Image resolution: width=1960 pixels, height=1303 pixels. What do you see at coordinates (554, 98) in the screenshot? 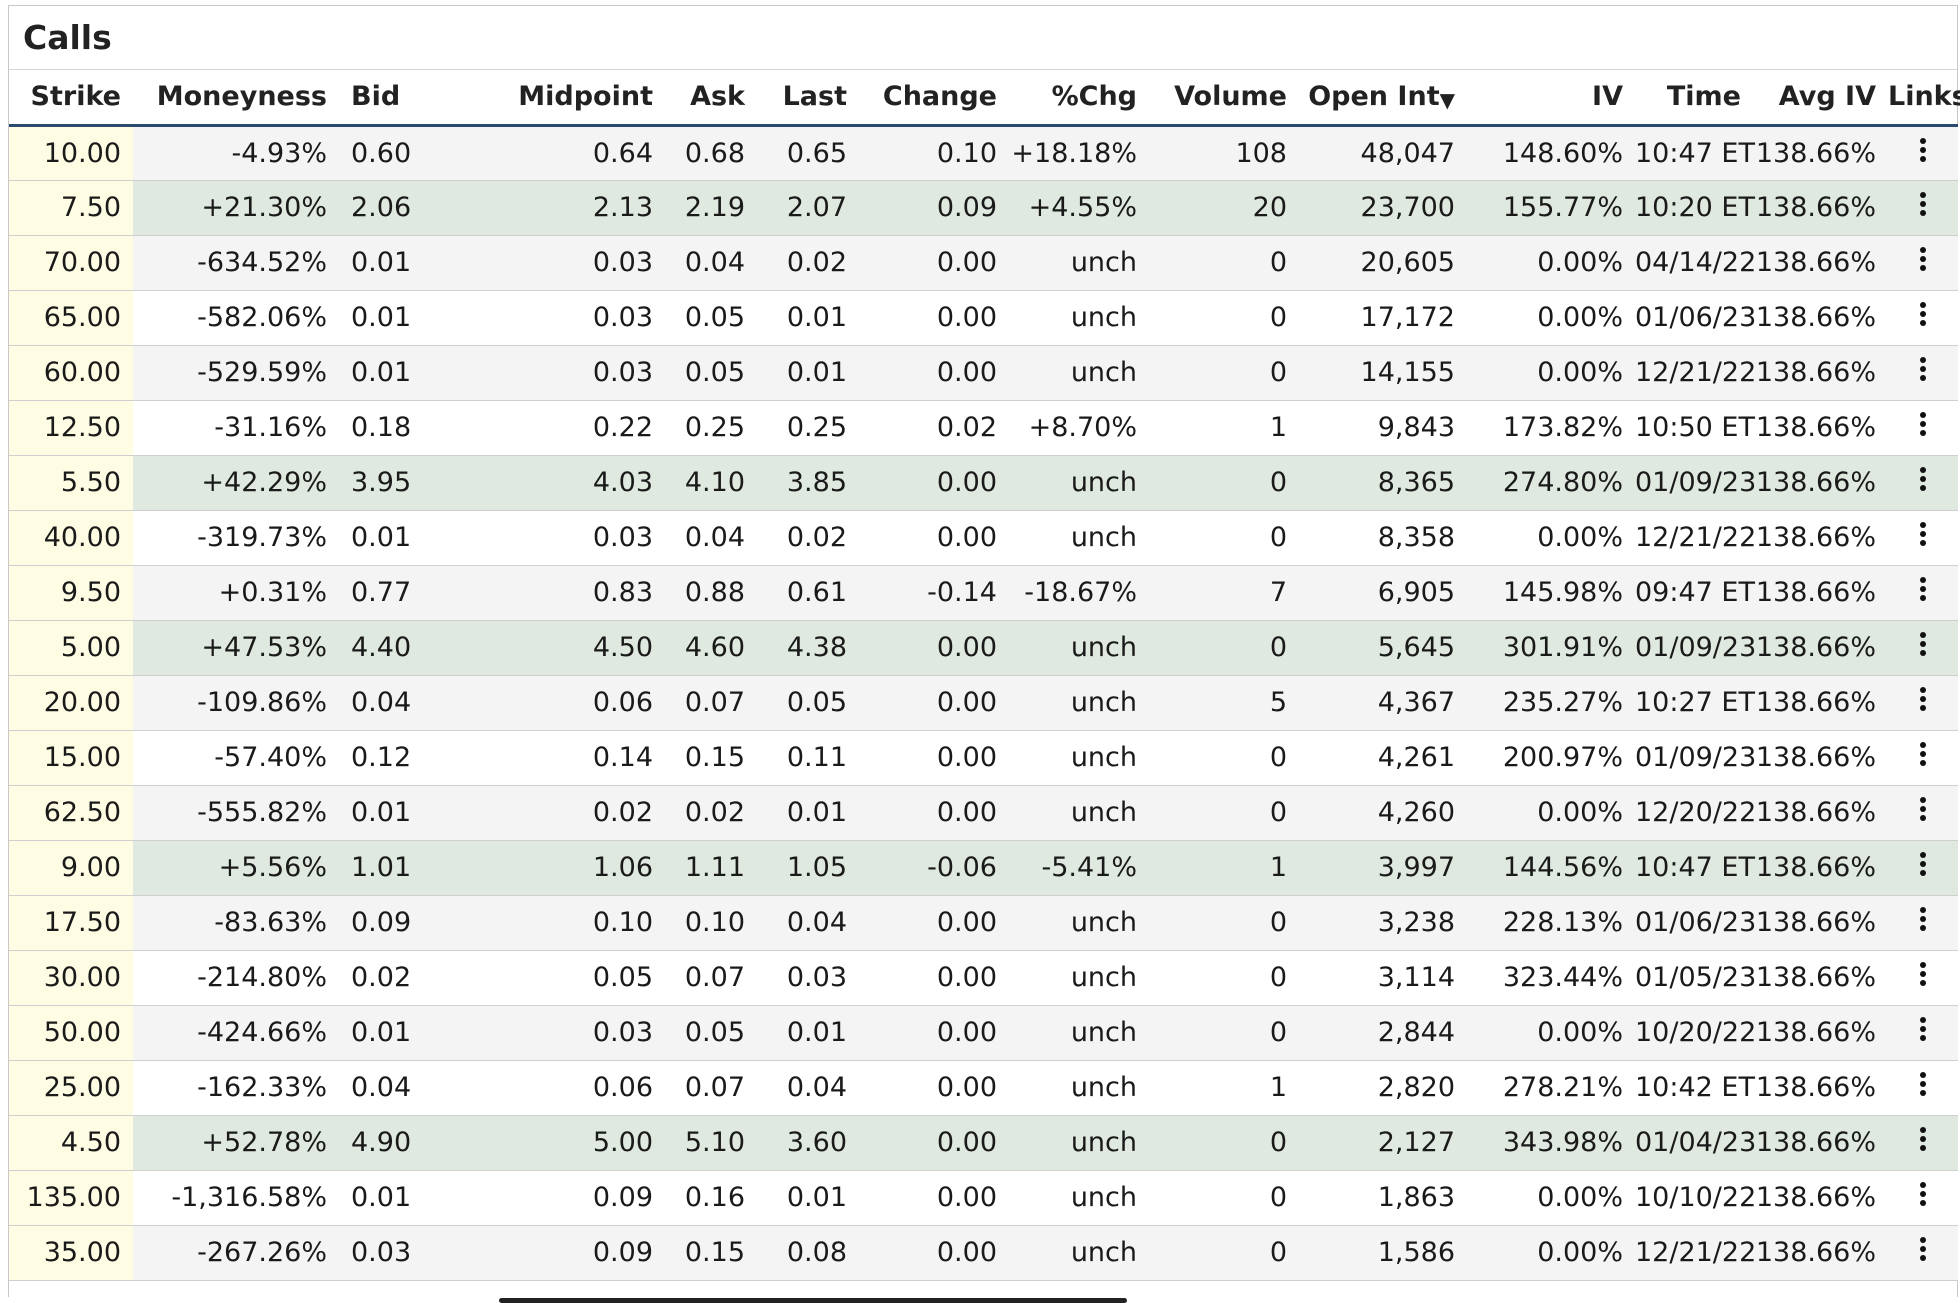
I see `header-midpoint: Midpoint` at bounding box center [554, 98].